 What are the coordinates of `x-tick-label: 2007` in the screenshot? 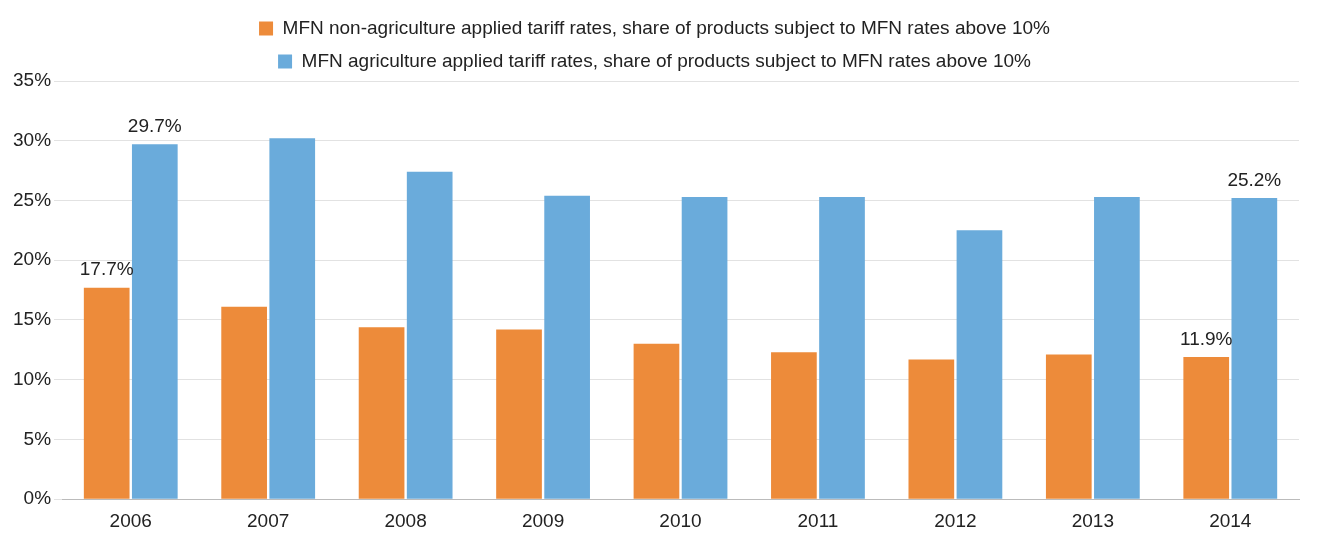 It's located at (268, 520).